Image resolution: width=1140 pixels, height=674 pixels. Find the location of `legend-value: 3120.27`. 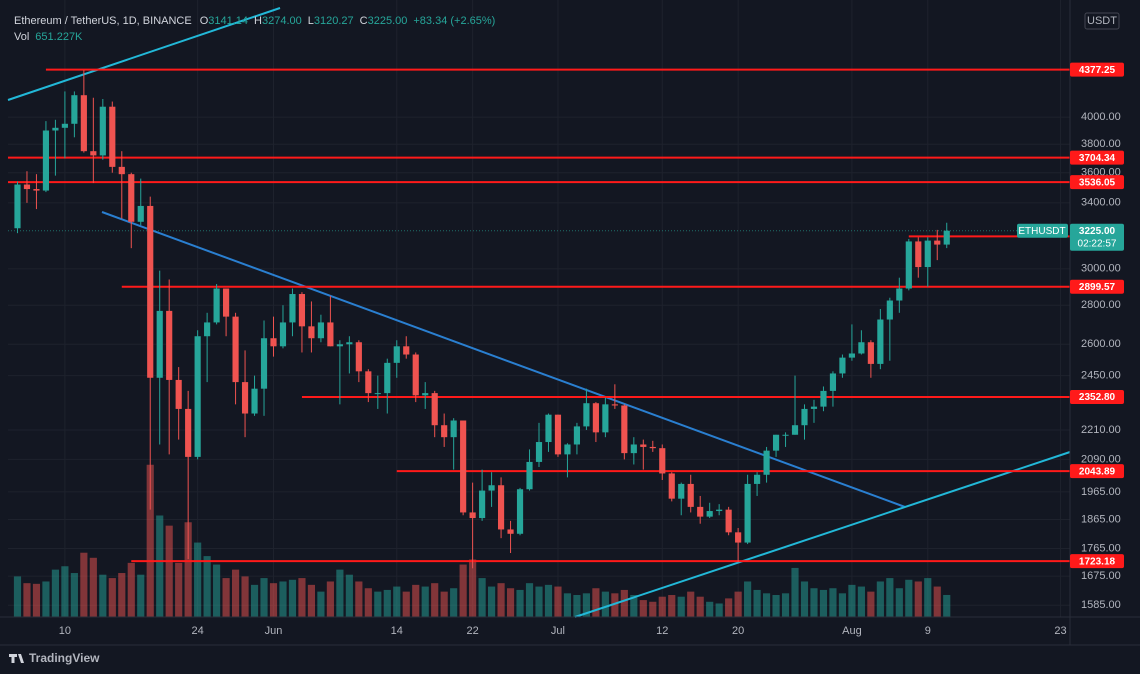

legend-value: 3120.27 is located at coordinates (334, 21).